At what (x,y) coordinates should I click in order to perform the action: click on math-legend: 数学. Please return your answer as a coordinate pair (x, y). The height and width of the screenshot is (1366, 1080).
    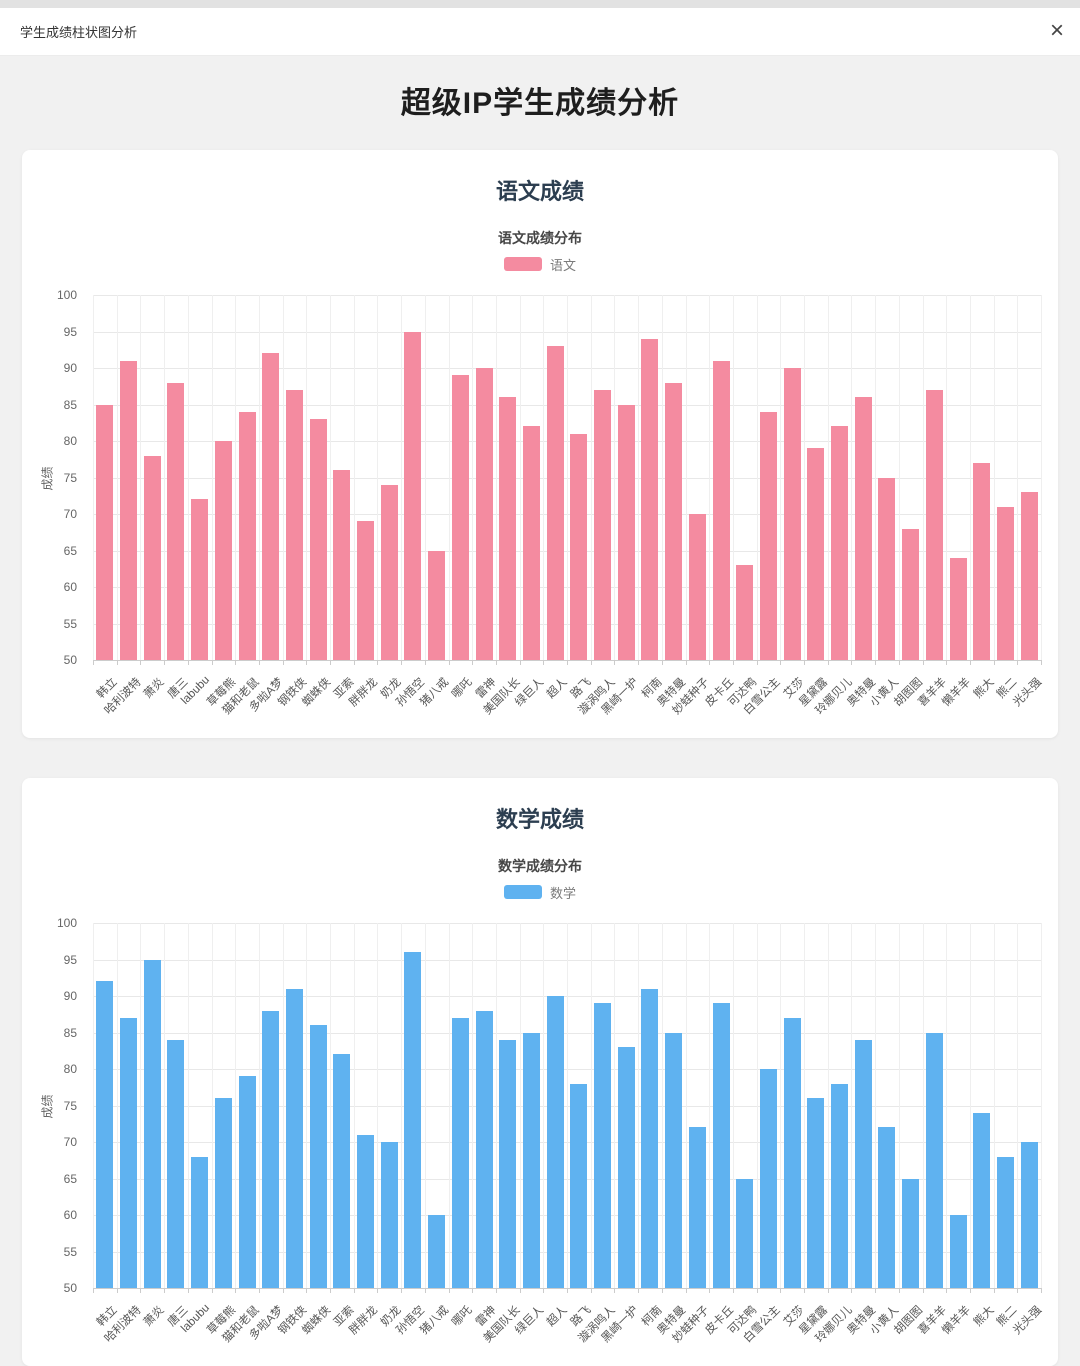
    Looking at the image, I should click on (540, 892).